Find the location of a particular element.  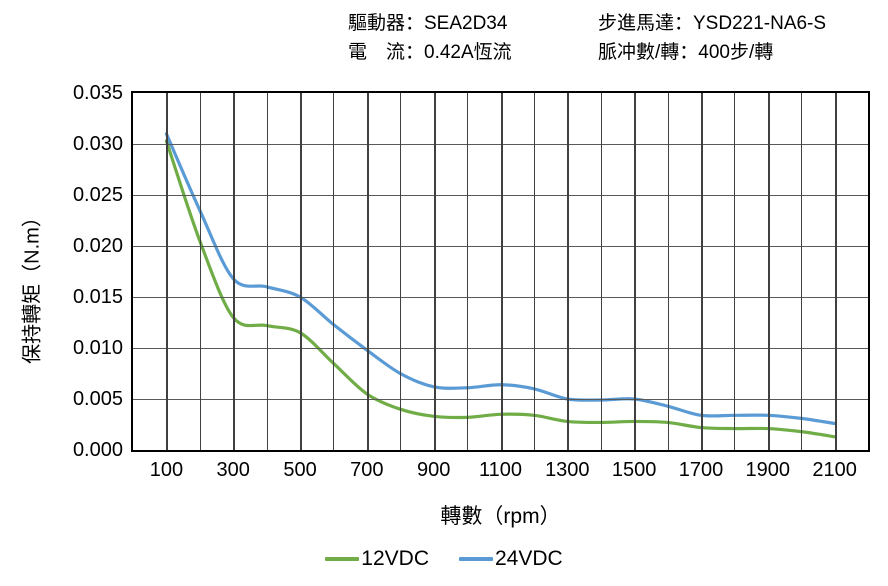

current-text: 電 流：0.42A恆流 is located at coordinates (430, 52).